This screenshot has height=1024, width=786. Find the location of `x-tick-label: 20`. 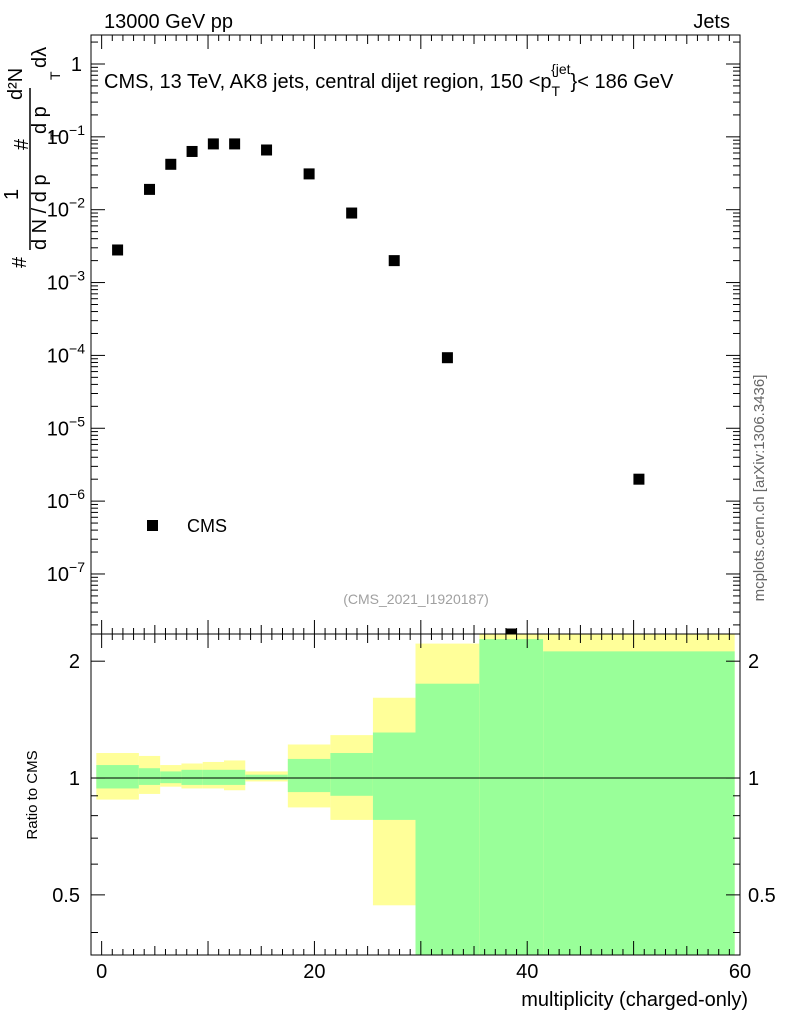

x-tick-label: 20 is located at coordinates (314, 972).